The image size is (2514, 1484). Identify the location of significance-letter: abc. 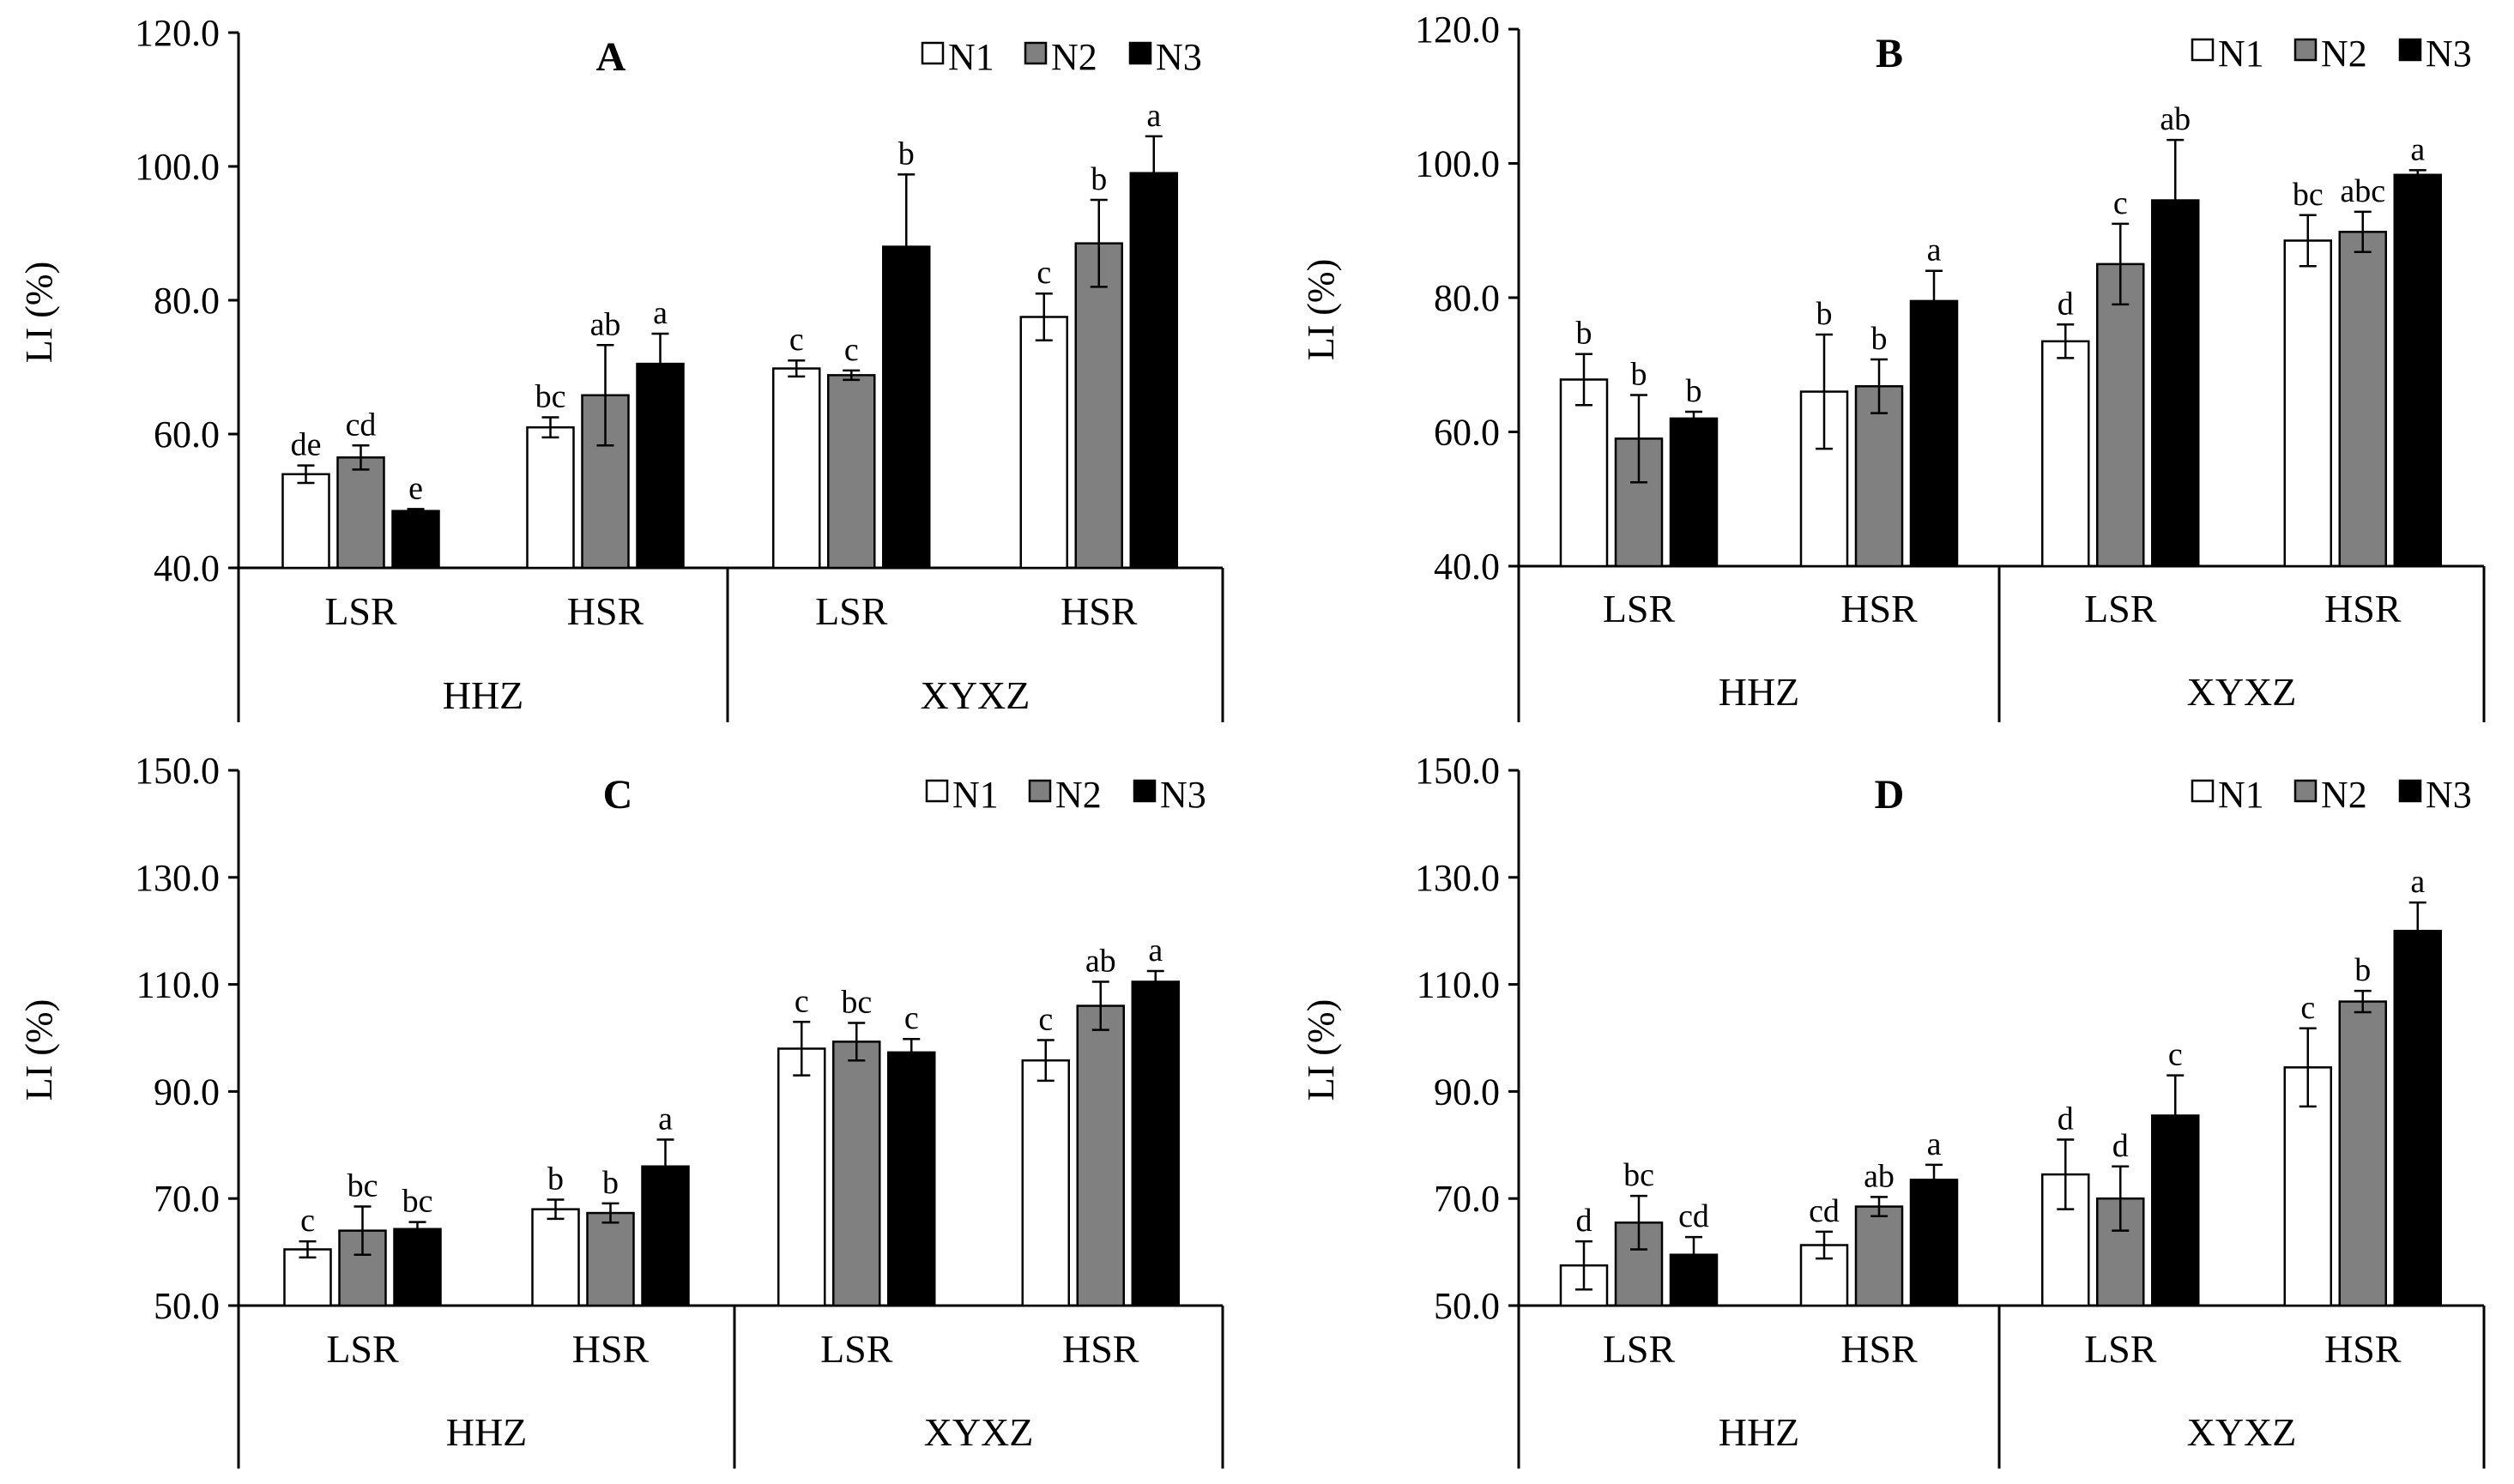
(2363, 191).